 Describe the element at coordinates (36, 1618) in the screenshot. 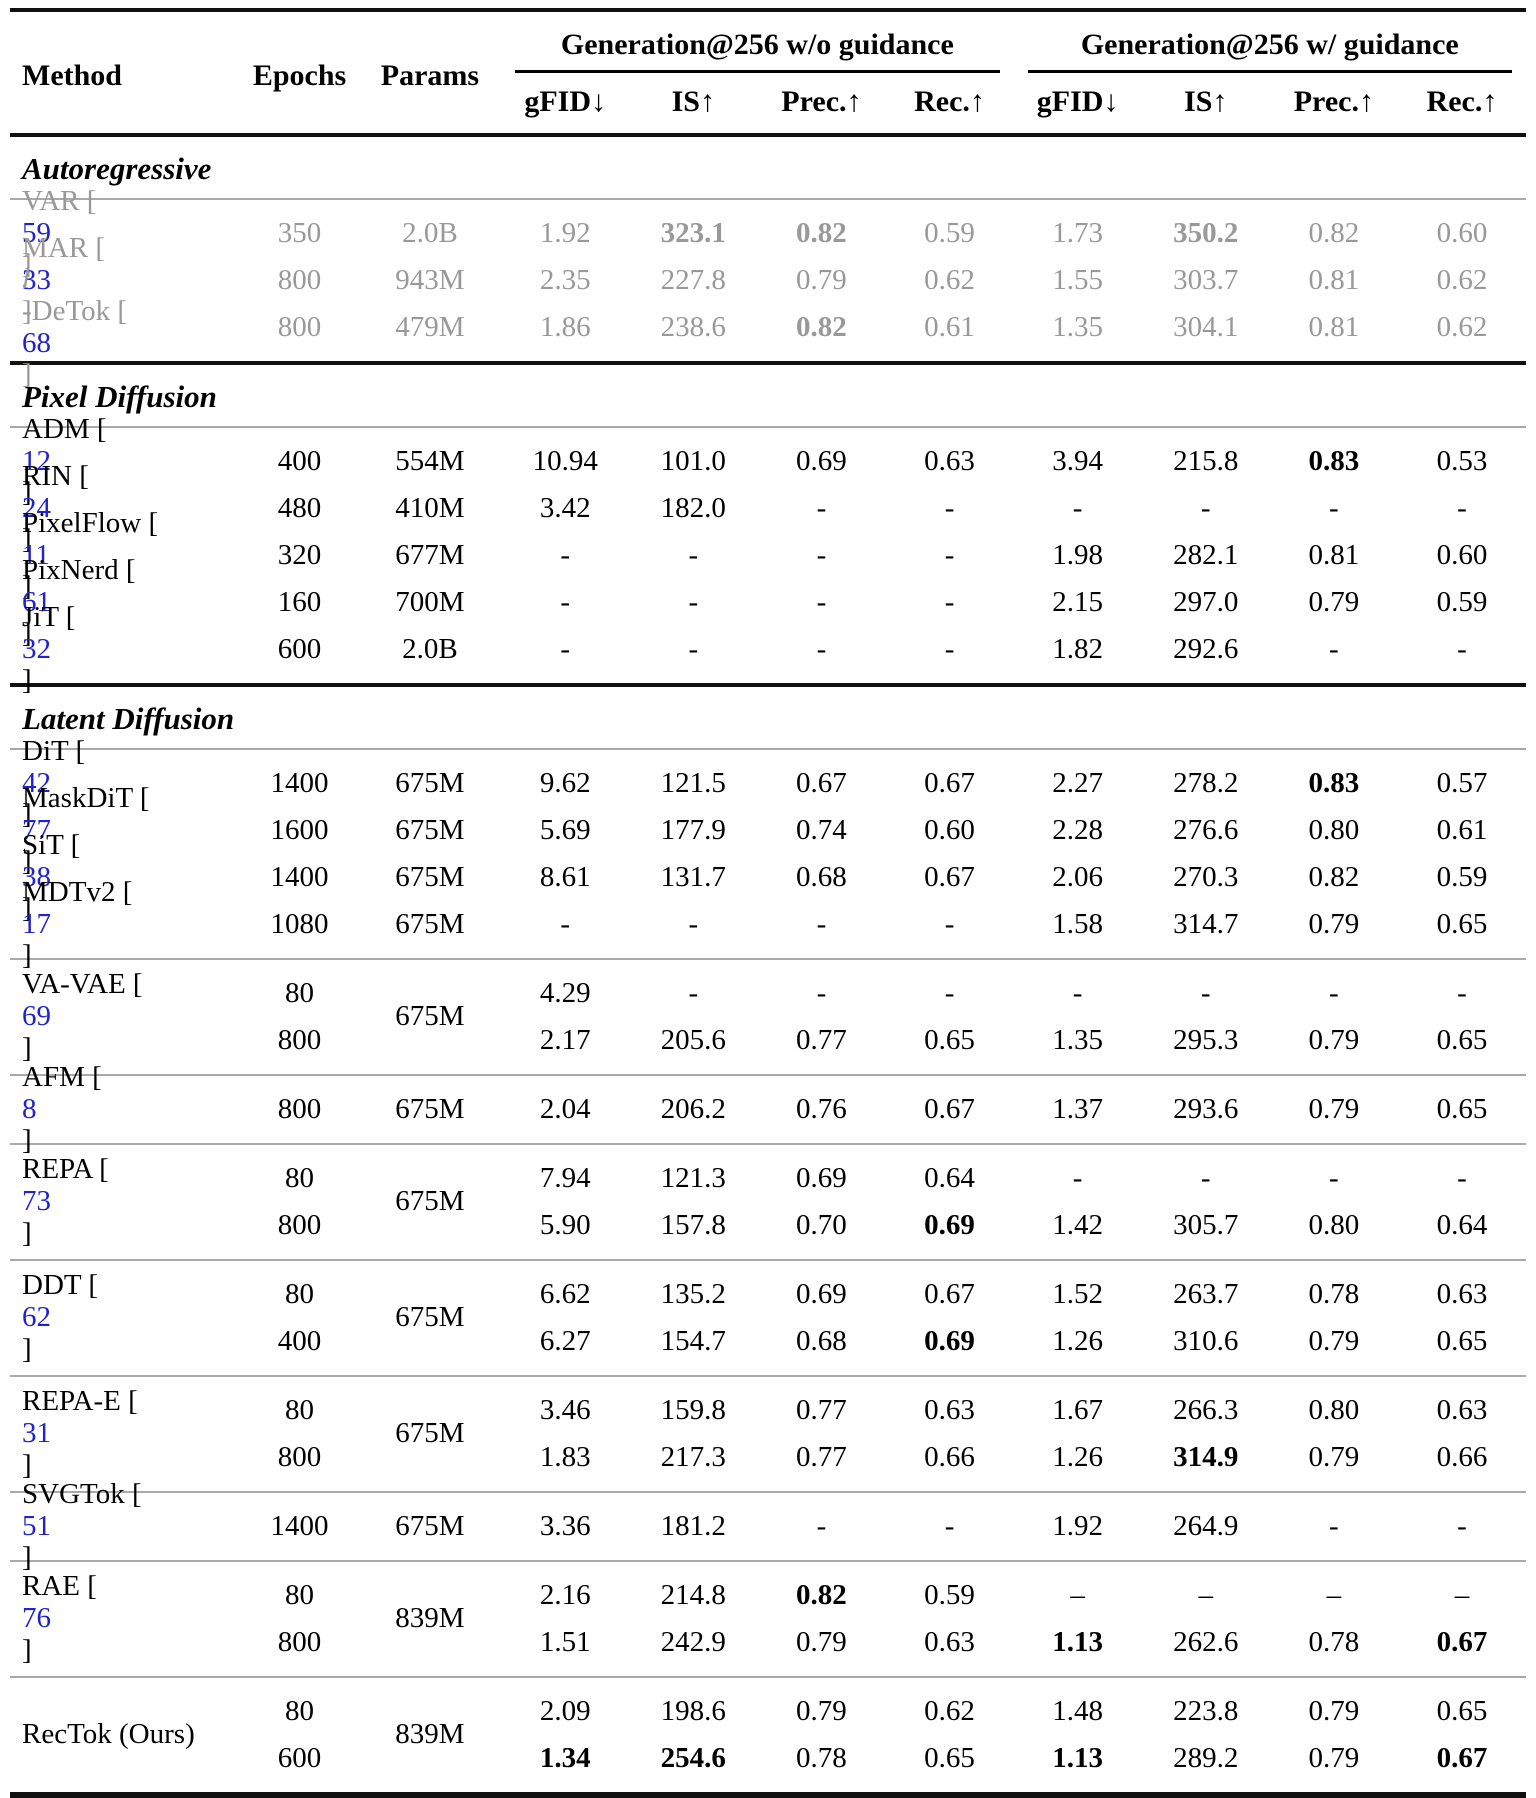

I see `citation-link: 76` at that location.